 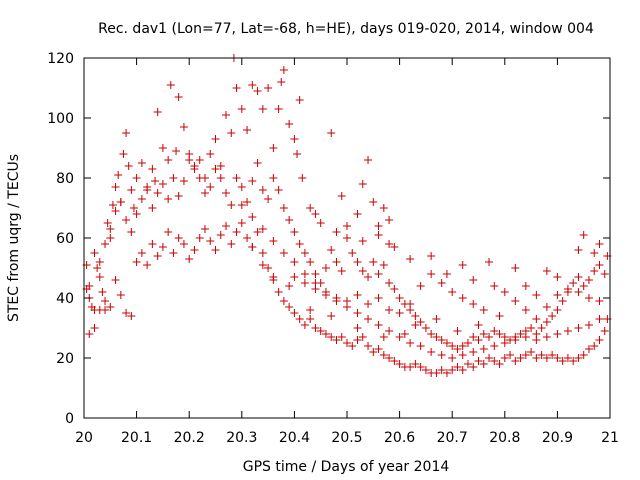 I want to click on x-tick-label: 20.7, so click(x=452, y=438).